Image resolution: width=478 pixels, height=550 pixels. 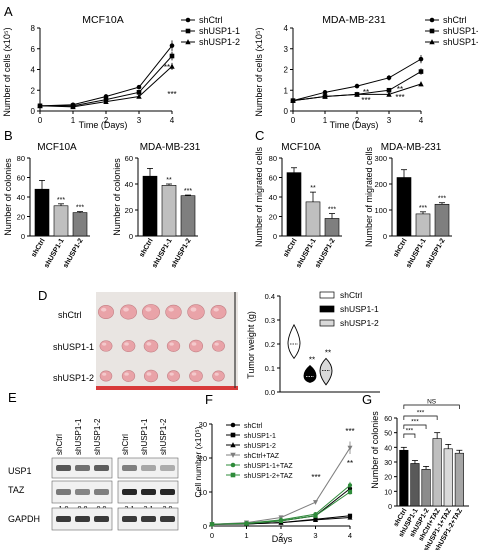 I want to click on chart-a2-plot: 0 1 2 3 4 0 1 2 3 4, so click(x=354, y=74).